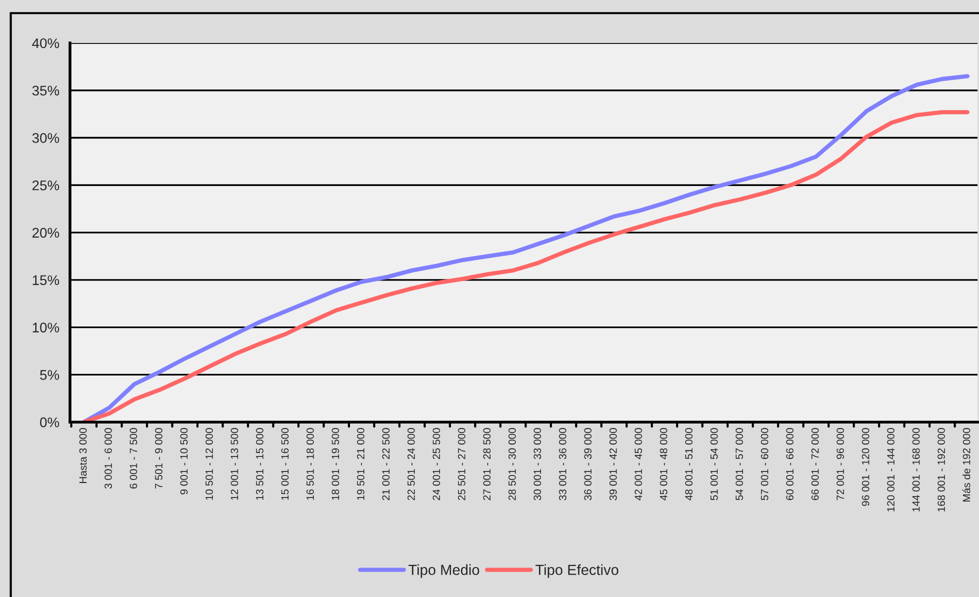  I want to click on x-tick-label: 12 001 - 13 500, so click(234, 464).